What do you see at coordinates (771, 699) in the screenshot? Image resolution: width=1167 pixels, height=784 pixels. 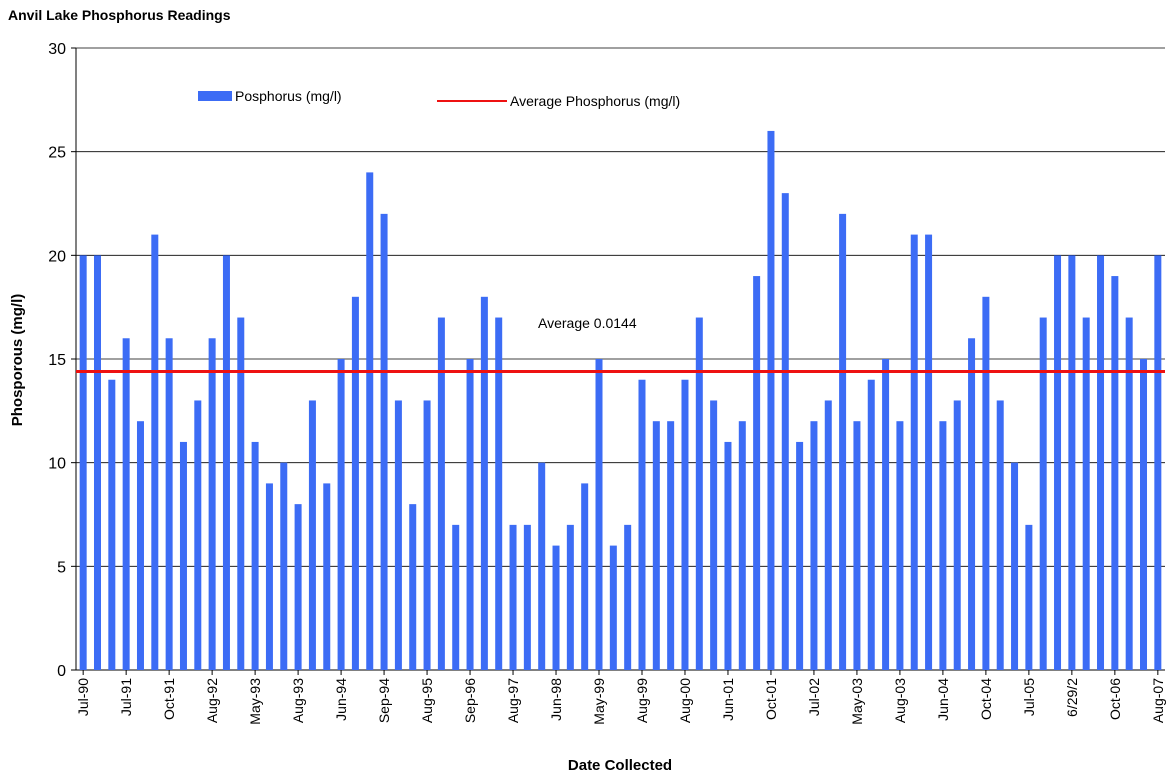 I see `x-tick-label: Oct-01` at bounding box center [771, 699].